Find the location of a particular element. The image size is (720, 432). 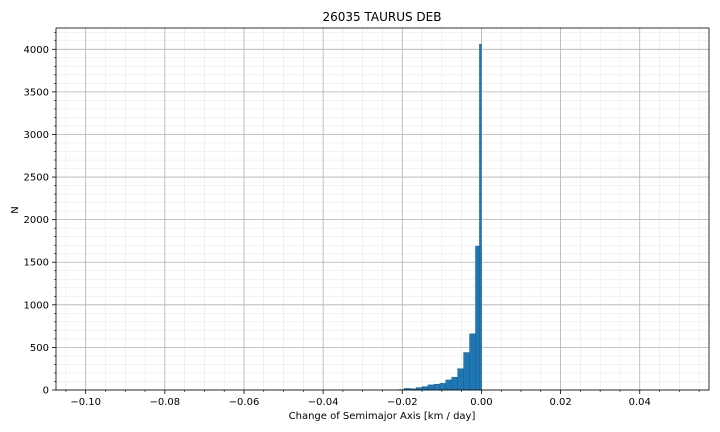

y-tick-label: 1000 is located at coordinates (36, 305).